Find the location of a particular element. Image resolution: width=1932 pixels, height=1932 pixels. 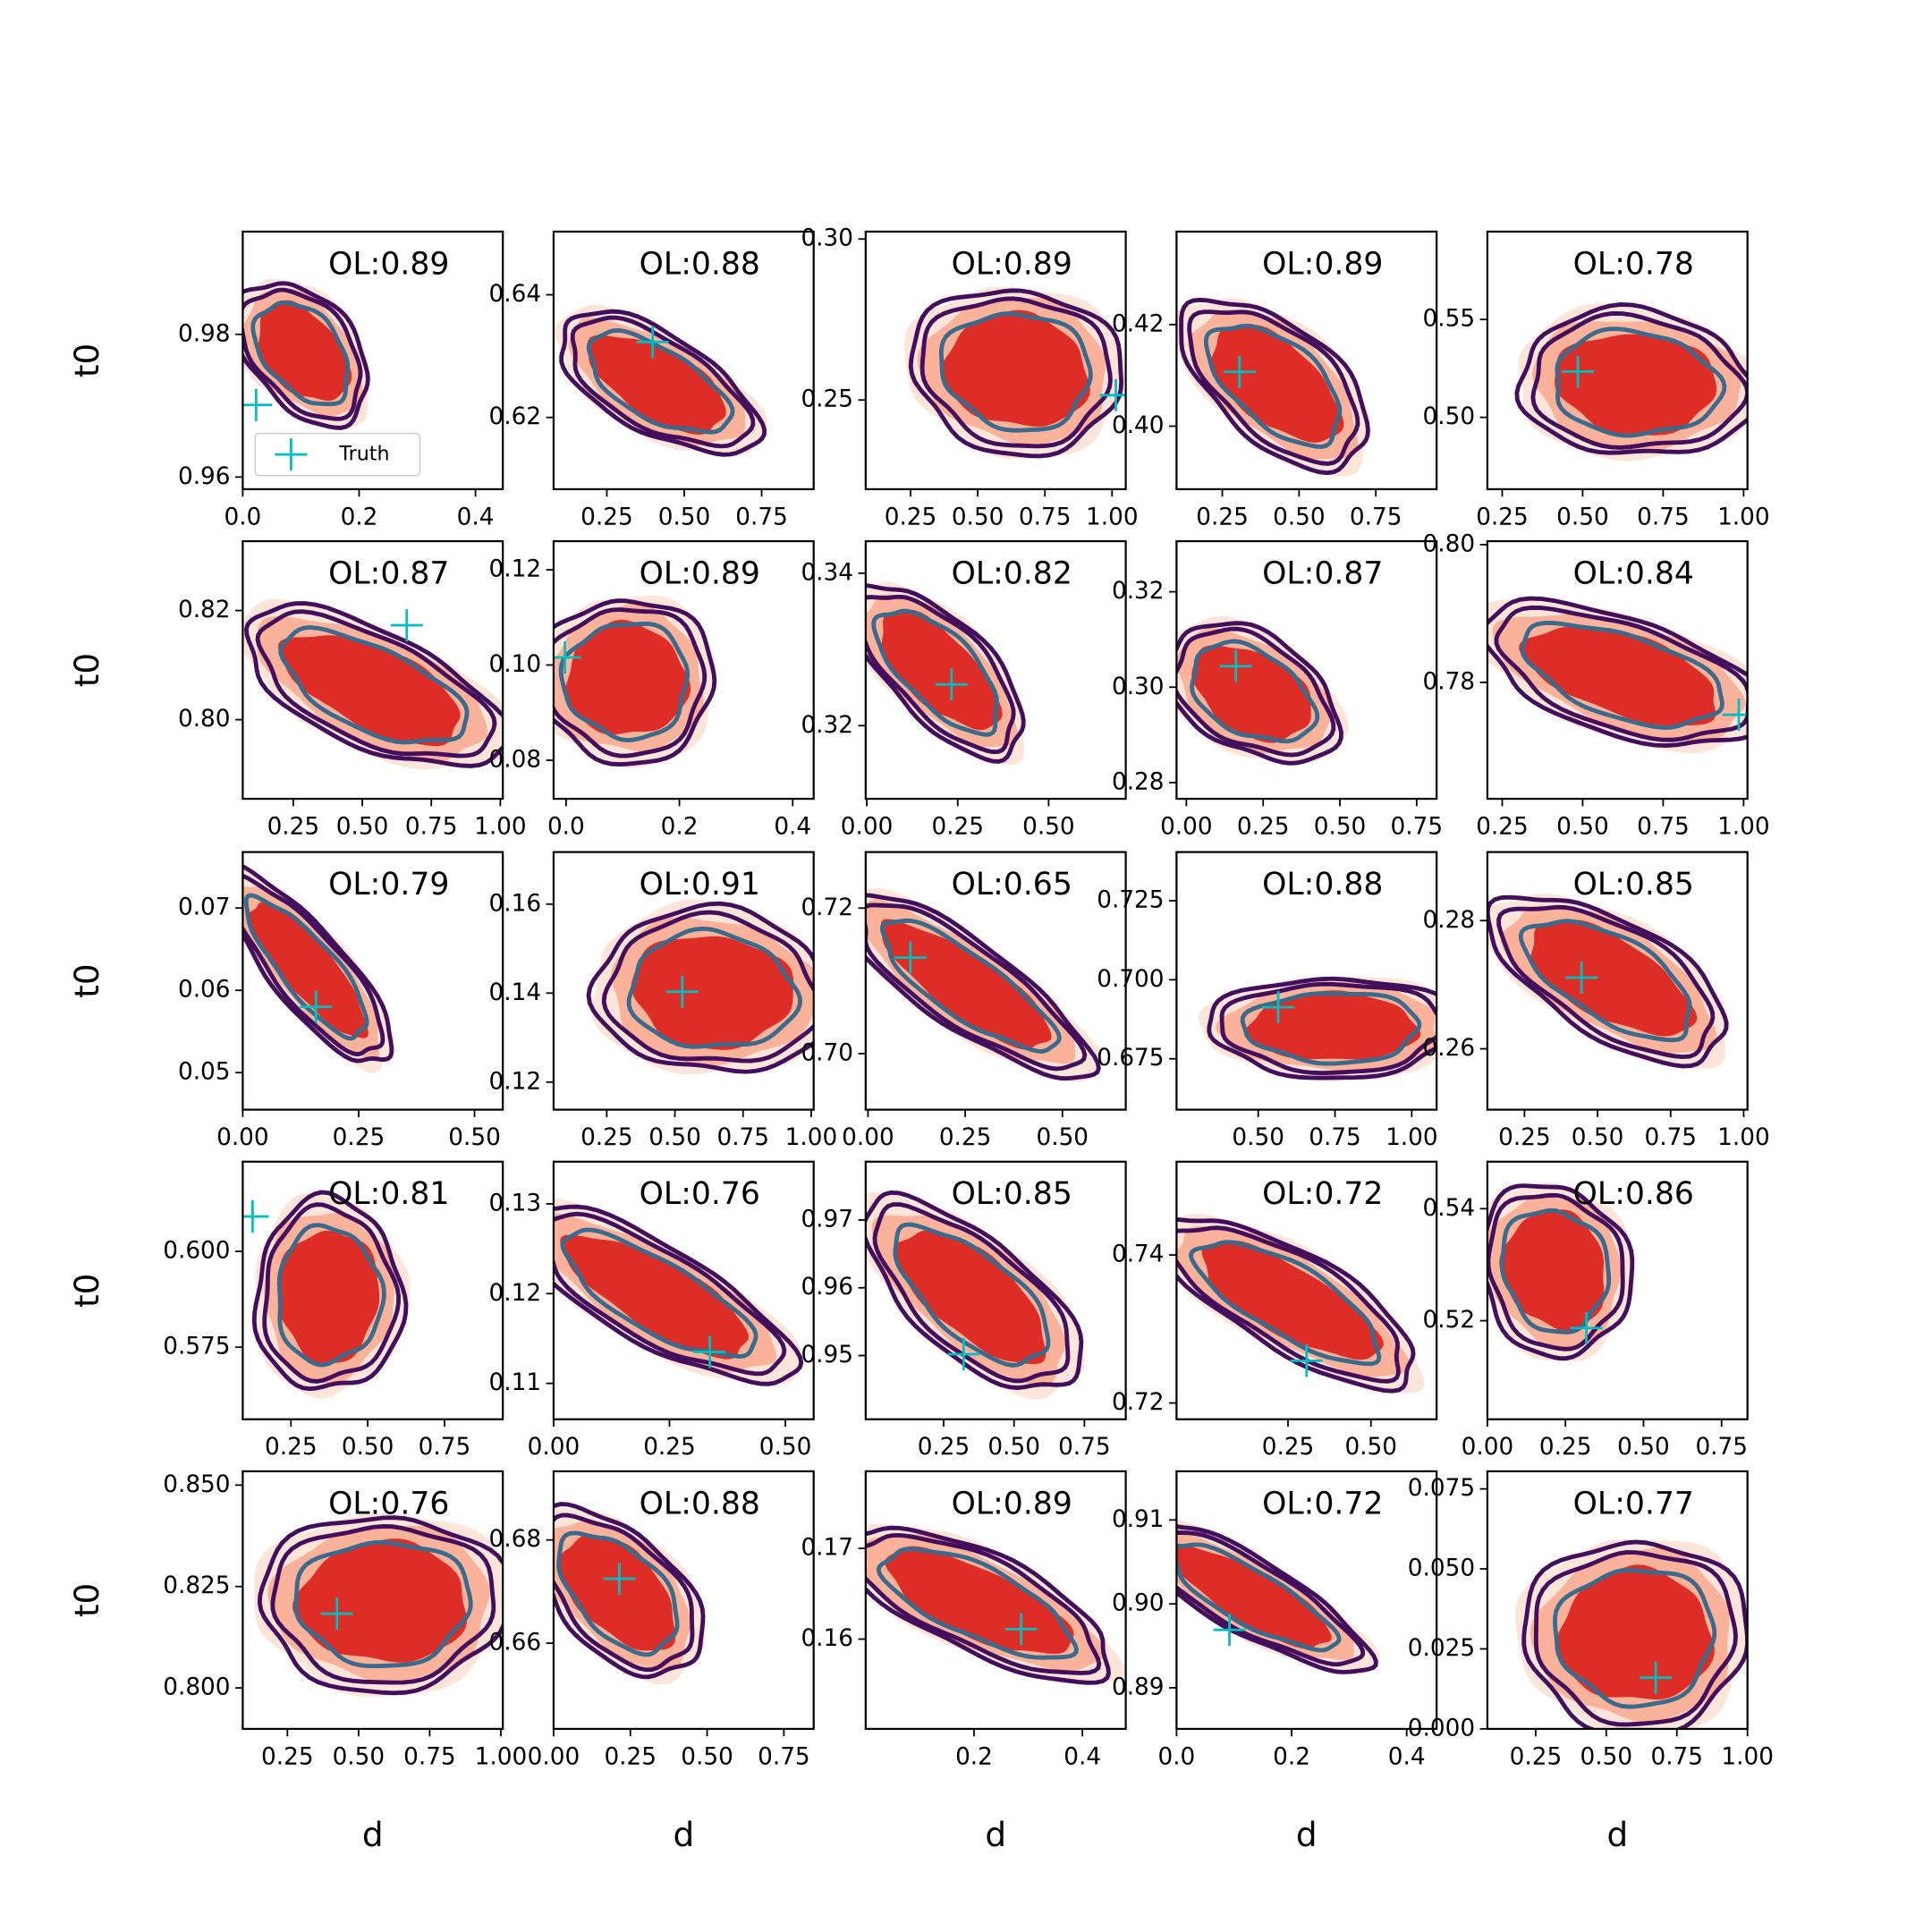

y-tick-label: 0.12 is located at coordinates (515, 1293).